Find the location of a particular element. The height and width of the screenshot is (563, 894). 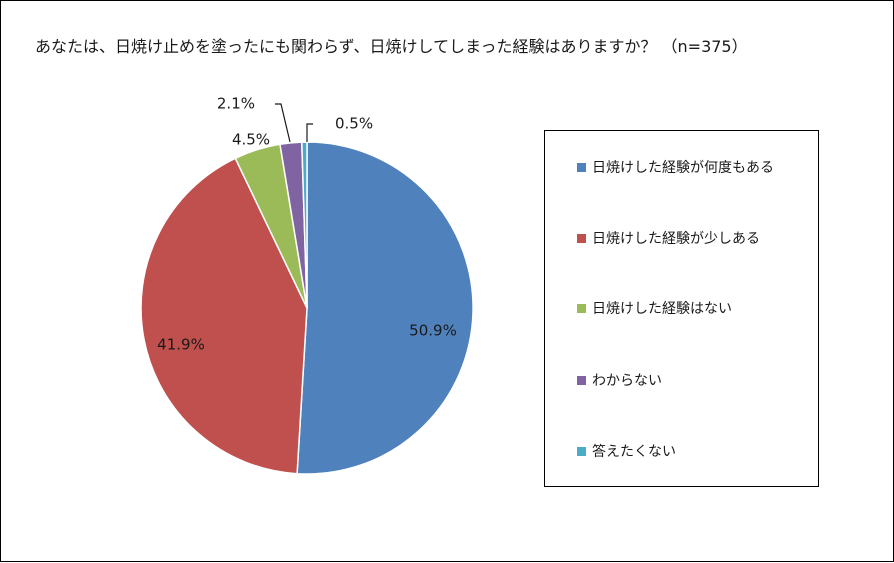

legend-label: 日焼けした経験が何度もある is located at coordinates (683, 168).